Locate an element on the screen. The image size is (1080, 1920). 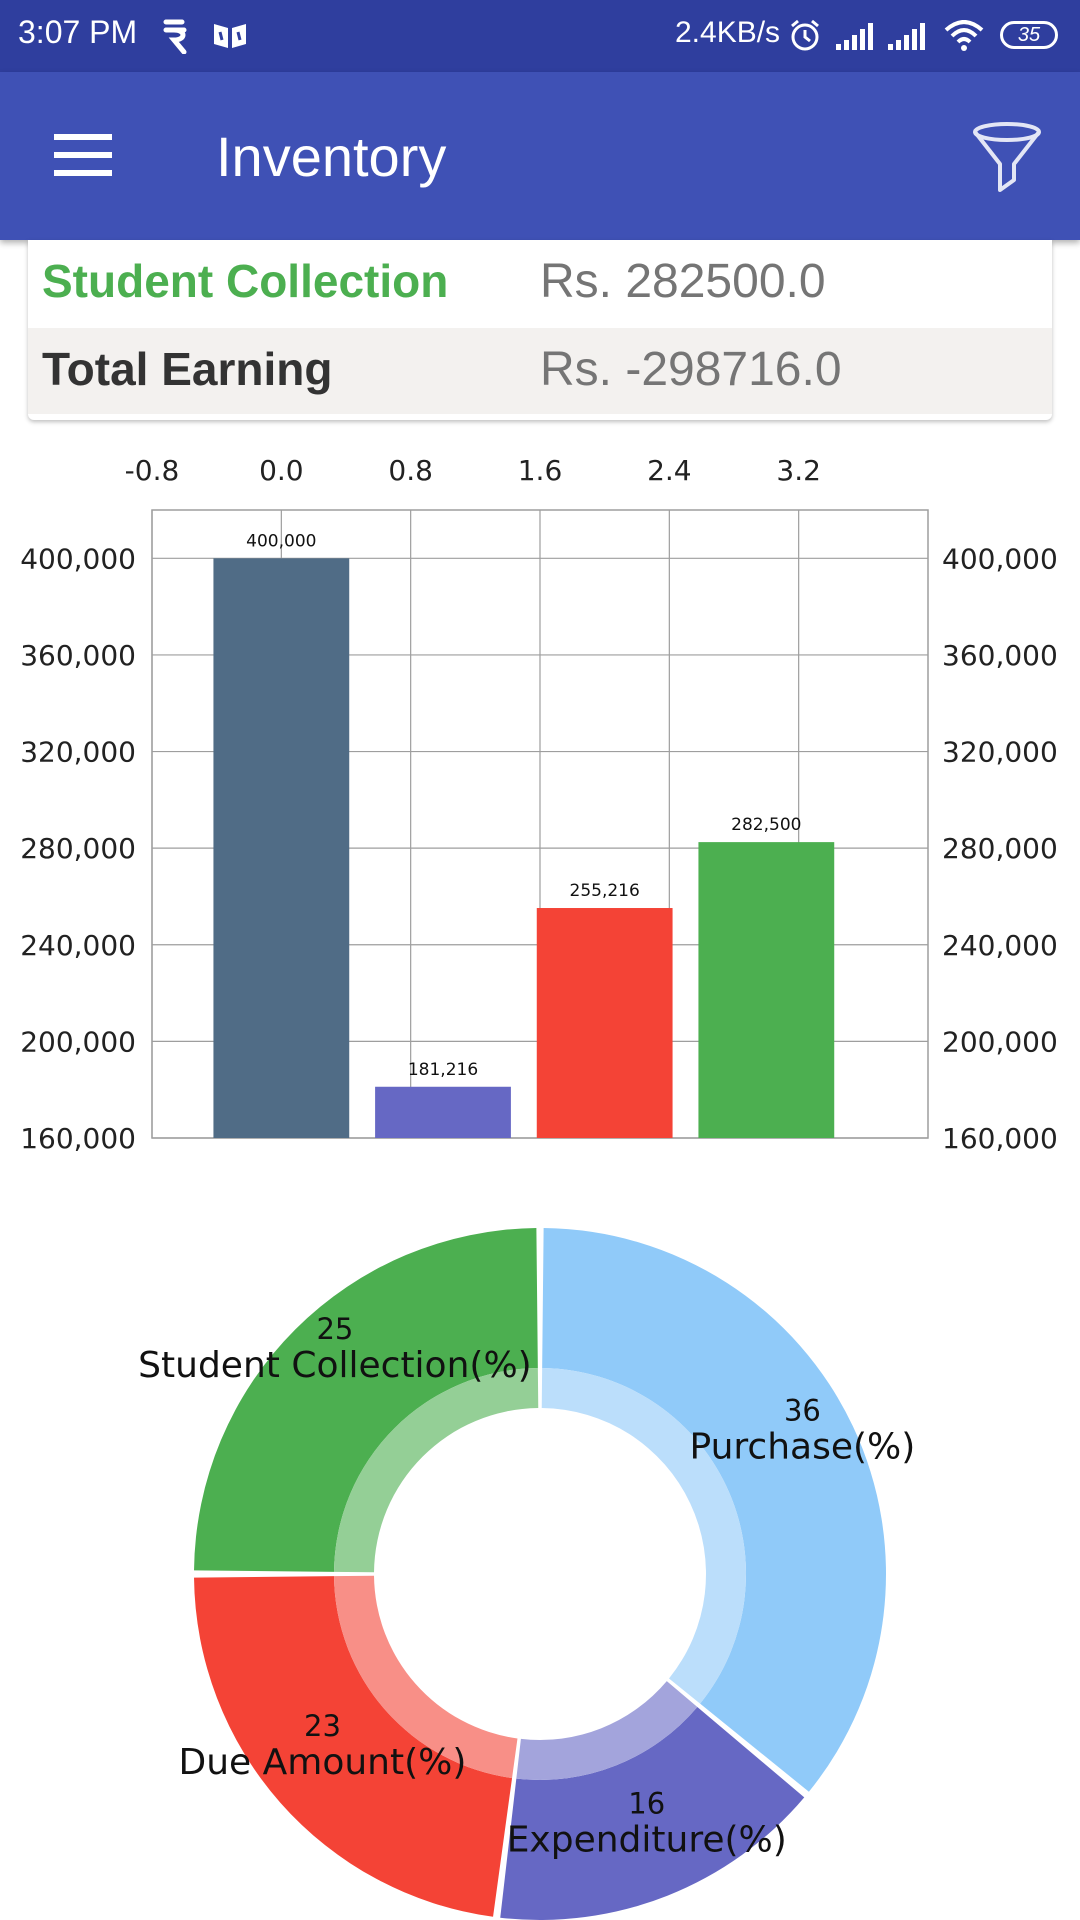
y-tick-label-right: 240,000 is located at coordinates (1000, 945).